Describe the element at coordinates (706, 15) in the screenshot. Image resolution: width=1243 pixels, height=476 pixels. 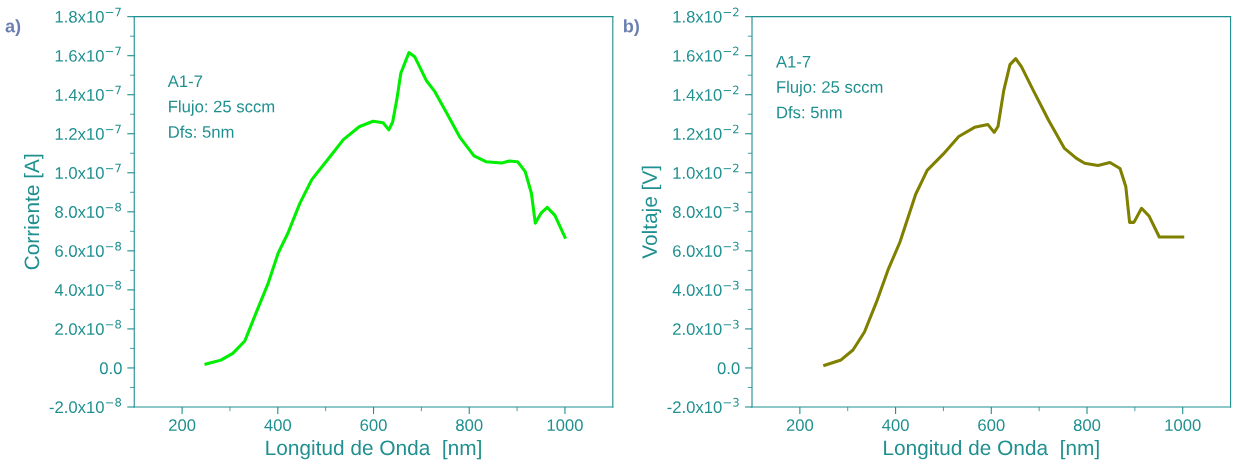
I see `y-tick-label: 1.8x10$^{−2}$` at that location.